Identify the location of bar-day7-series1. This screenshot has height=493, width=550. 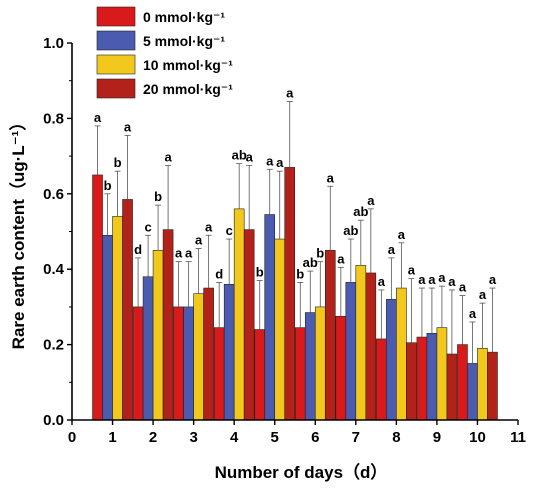
(341, 368).